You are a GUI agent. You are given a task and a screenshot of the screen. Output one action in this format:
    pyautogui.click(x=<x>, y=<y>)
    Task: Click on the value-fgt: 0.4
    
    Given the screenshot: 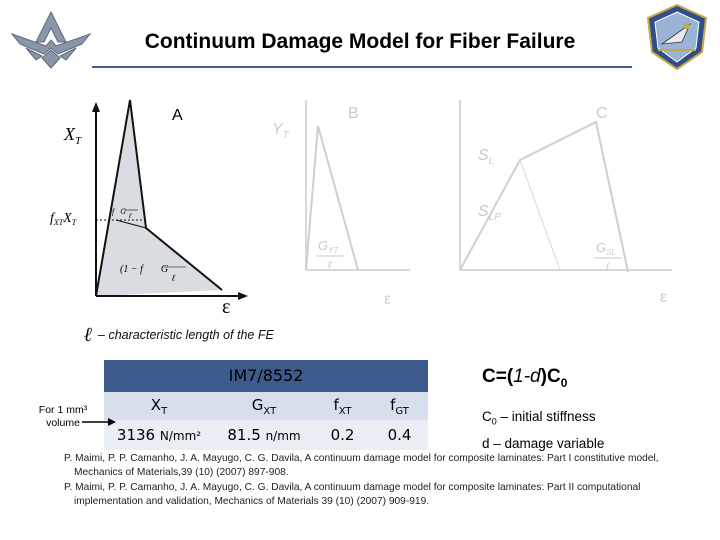 What is the action you would take?
    pyautogui.click(x=399, y=435)
    